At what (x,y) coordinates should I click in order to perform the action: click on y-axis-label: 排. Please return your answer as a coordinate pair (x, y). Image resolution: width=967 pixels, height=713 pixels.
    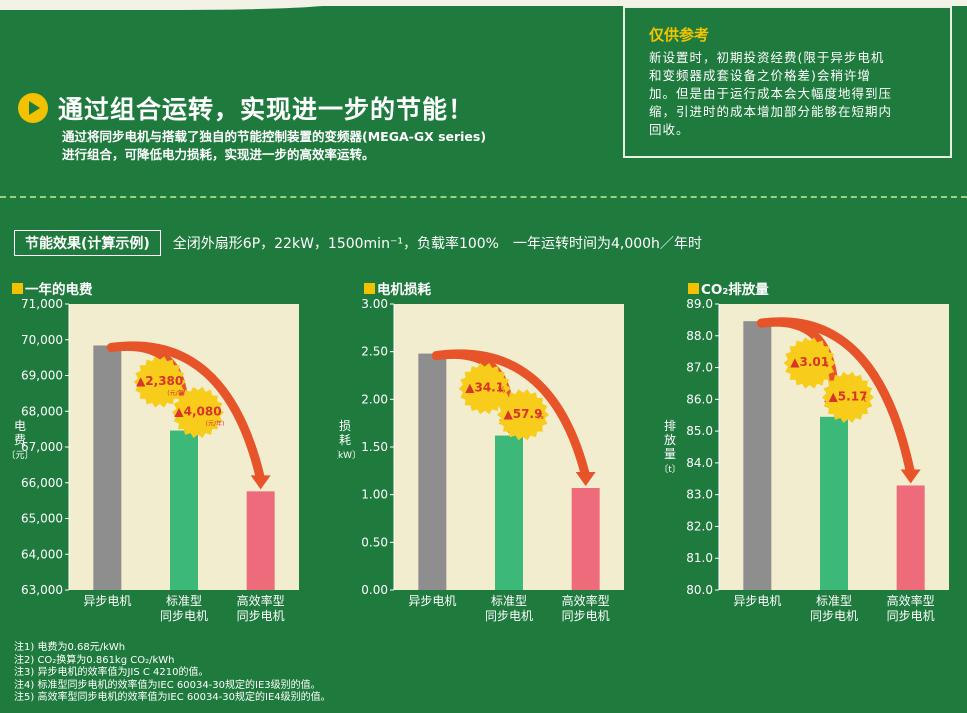
    Looking at the image, I should click on (670, 426).